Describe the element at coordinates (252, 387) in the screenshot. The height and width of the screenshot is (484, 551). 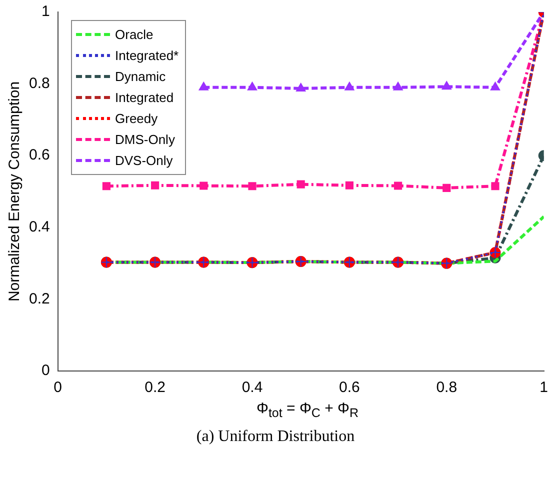
I see `x-tick-label: 0.4` at that location.